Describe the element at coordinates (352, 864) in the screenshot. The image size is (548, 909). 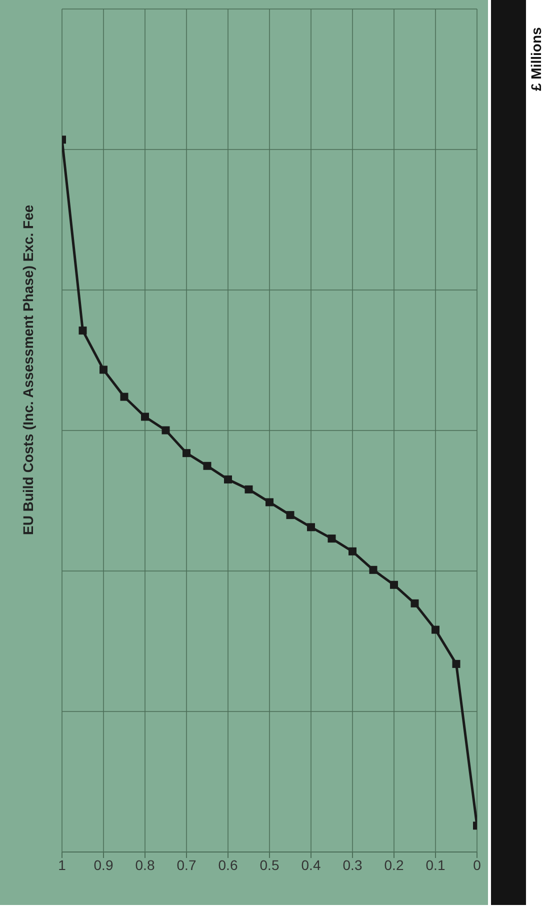
I see `x-tick-label: 0.3` at that location.